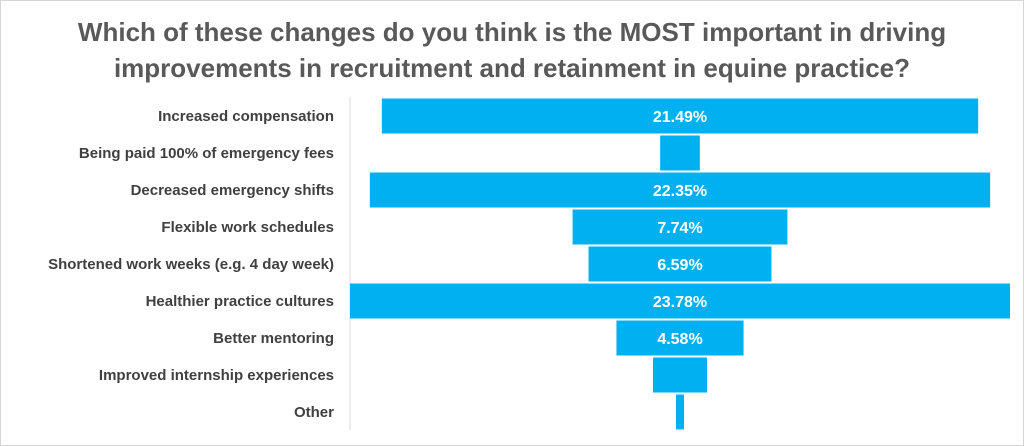 Image resolution: width=1024 pixels, height=446 pixels. I want to click on bar-better-mentoring, so click(680, 338).